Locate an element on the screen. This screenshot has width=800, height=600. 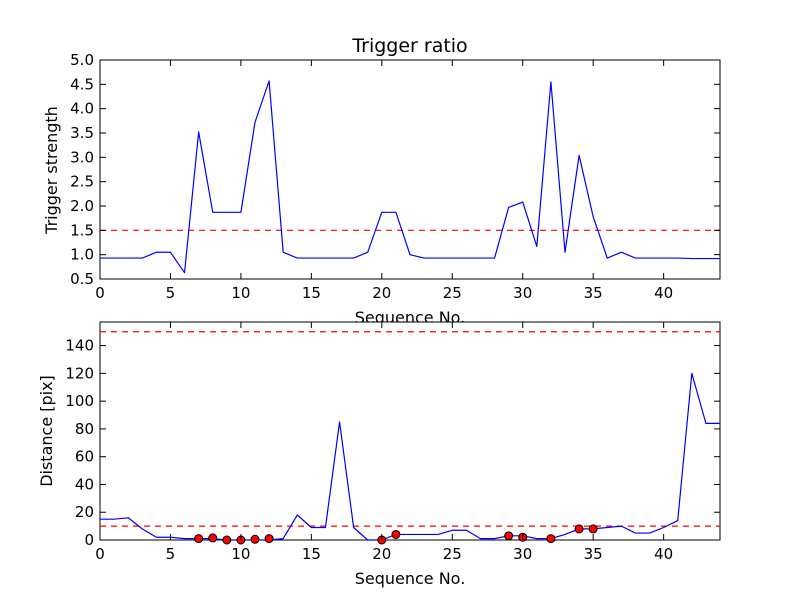
bottom-y-tick-label: 60 is located at coordinates (84, 457).